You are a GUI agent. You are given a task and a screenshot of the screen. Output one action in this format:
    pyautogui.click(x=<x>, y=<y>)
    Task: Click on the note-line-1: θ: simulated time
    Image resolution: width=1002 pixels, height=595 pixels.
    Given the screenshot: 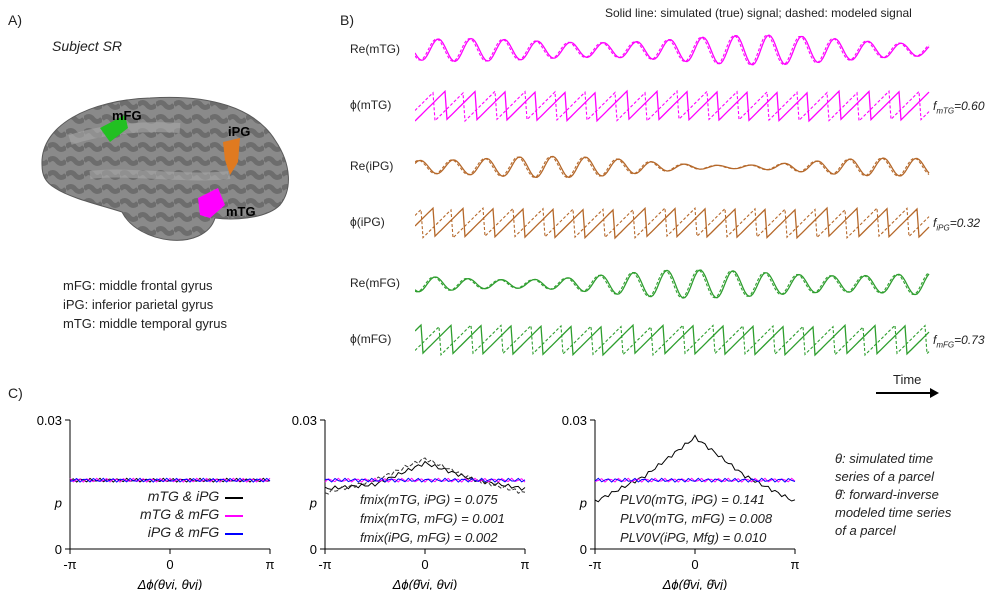 What is the action you would take?
    pyautogui.click(x=884, y=458)
    